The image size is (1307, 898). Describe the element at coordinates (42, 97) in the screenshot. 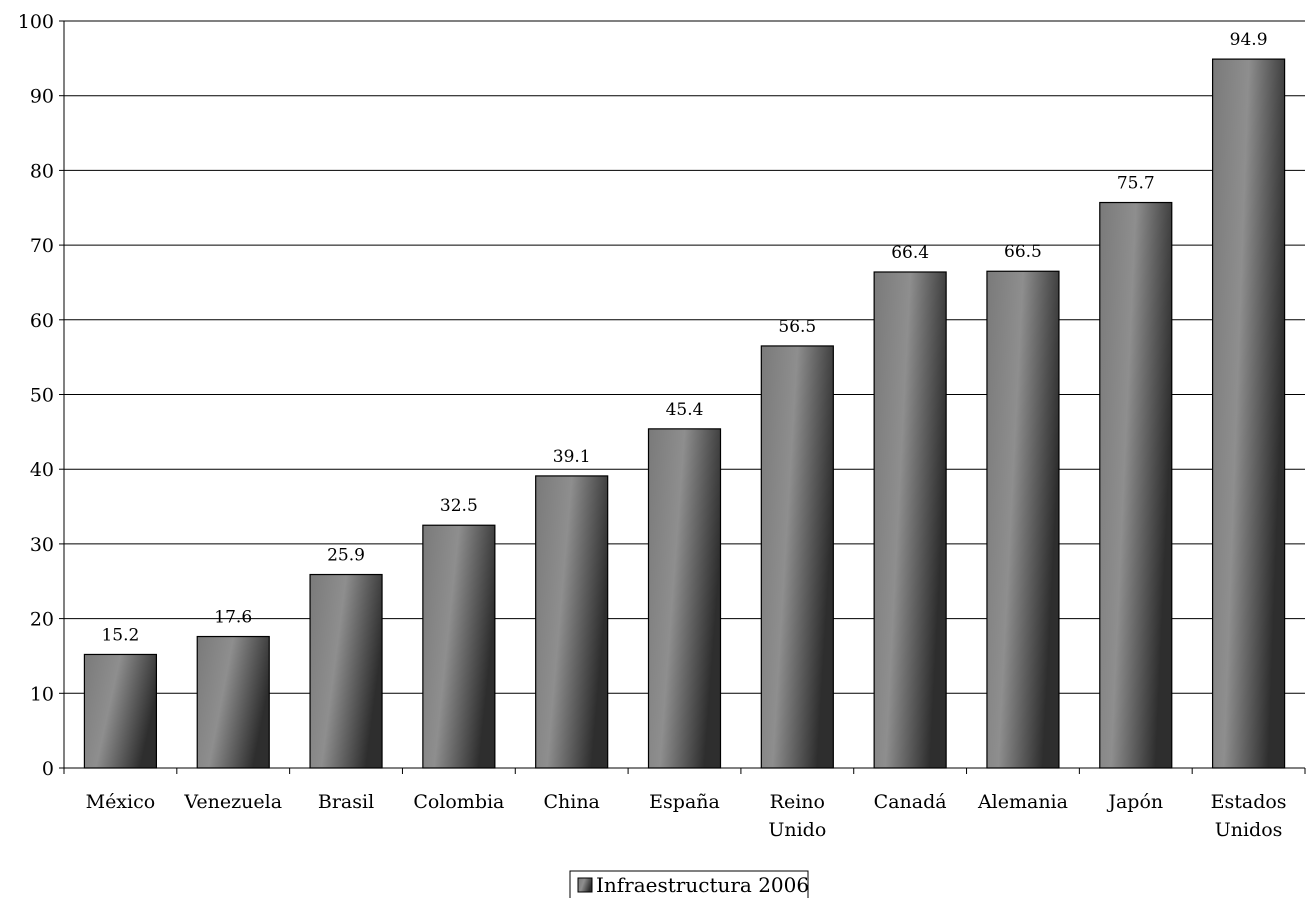

I see `y-tick-label: 90` at that location.